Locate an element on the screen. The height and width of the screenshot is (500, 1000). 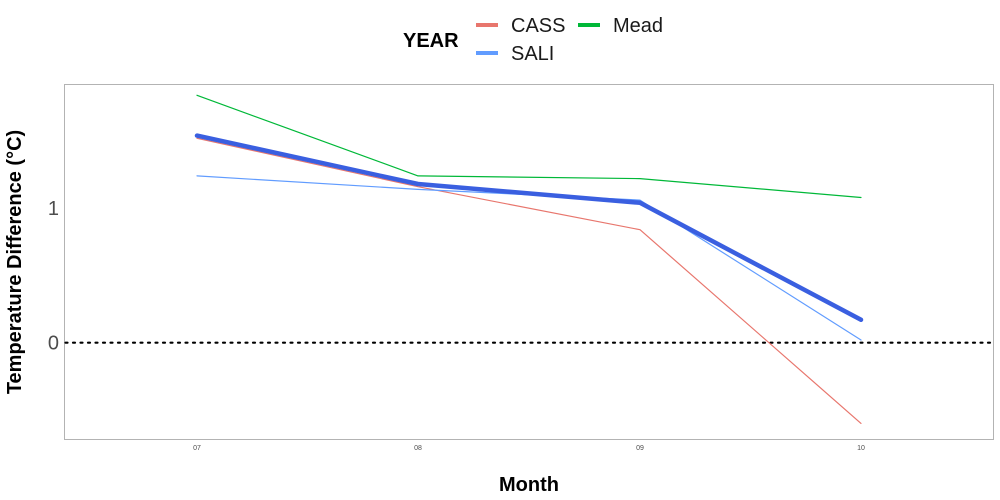
legend: YEAR CASS Mead SALI is located at coordinates (533, 40).